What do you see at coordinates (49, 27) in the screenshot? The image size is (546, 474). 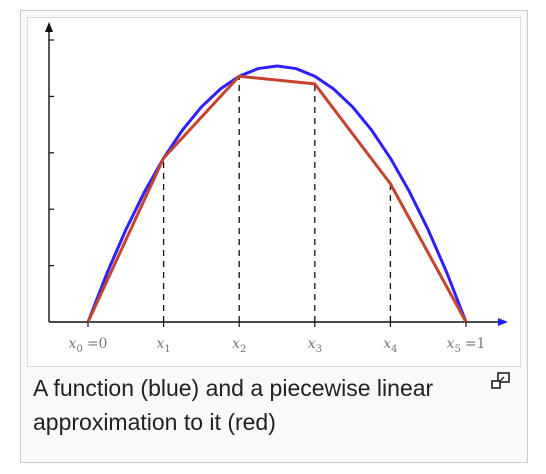 I see `y-axis-arrow` at bounding box center [49, 27].